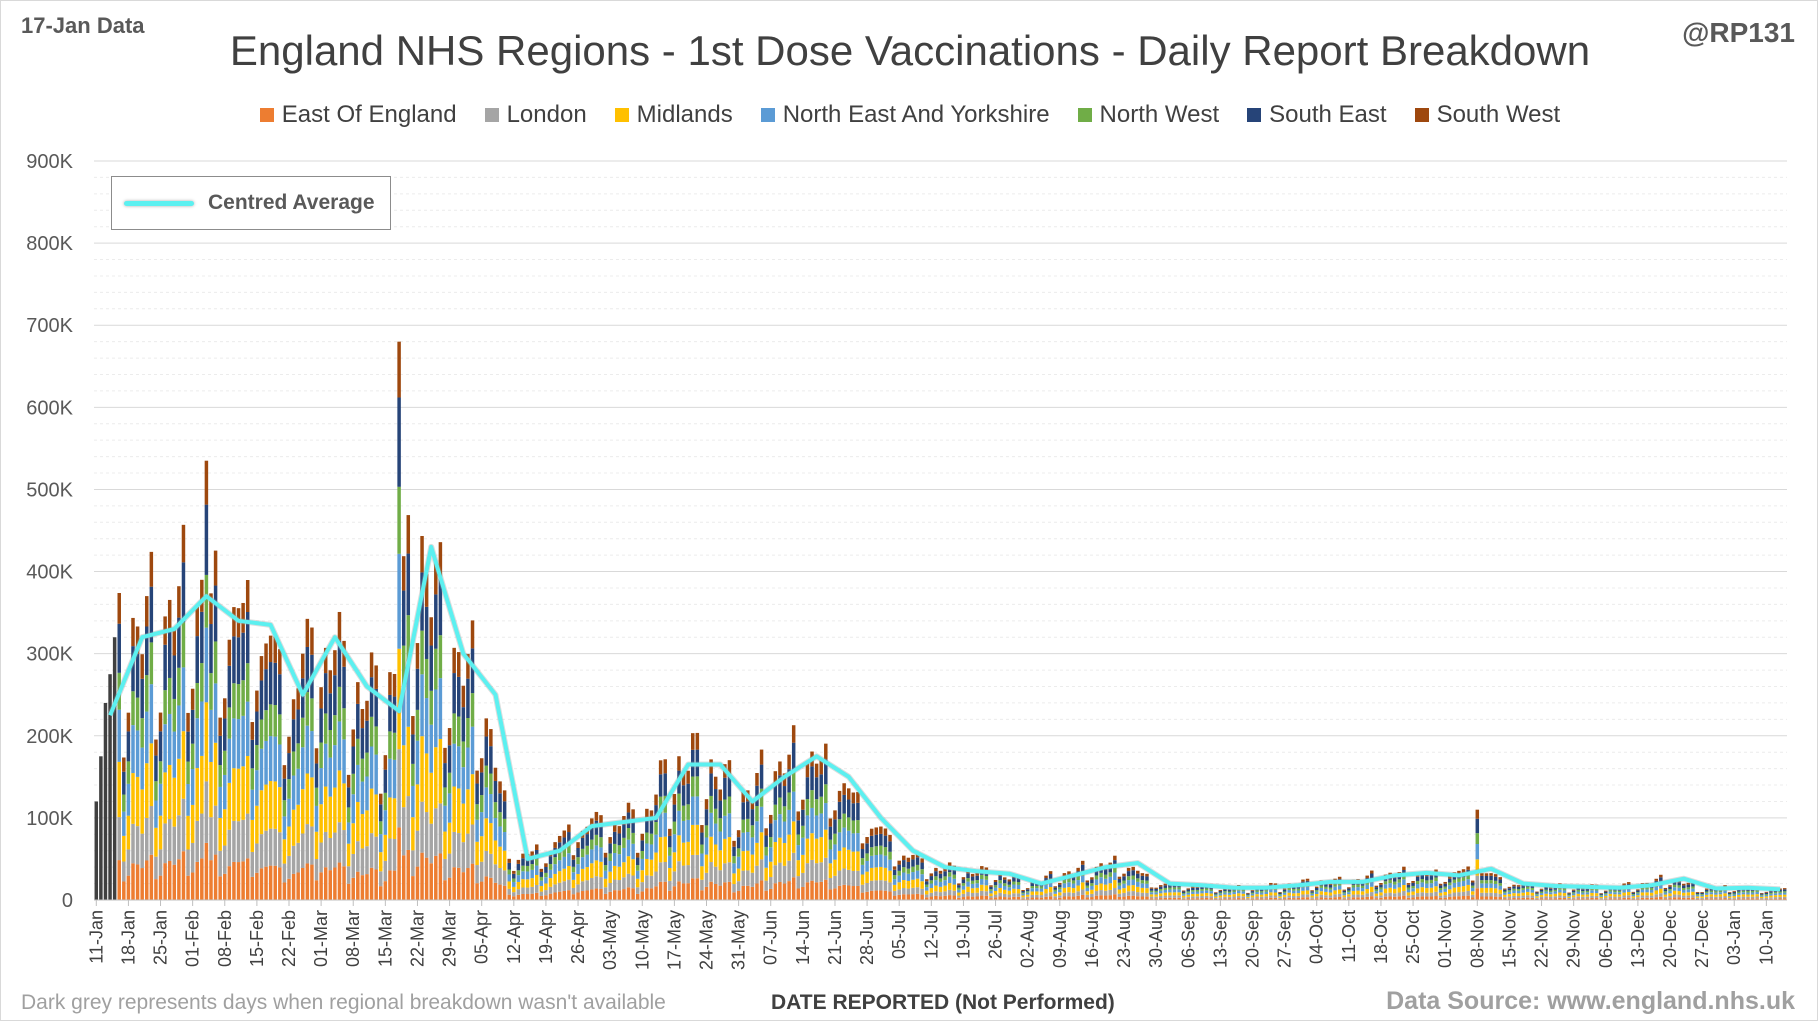 The image size is (1818, 1022). I want to click on legend-label: North West, so click(1159, 114).